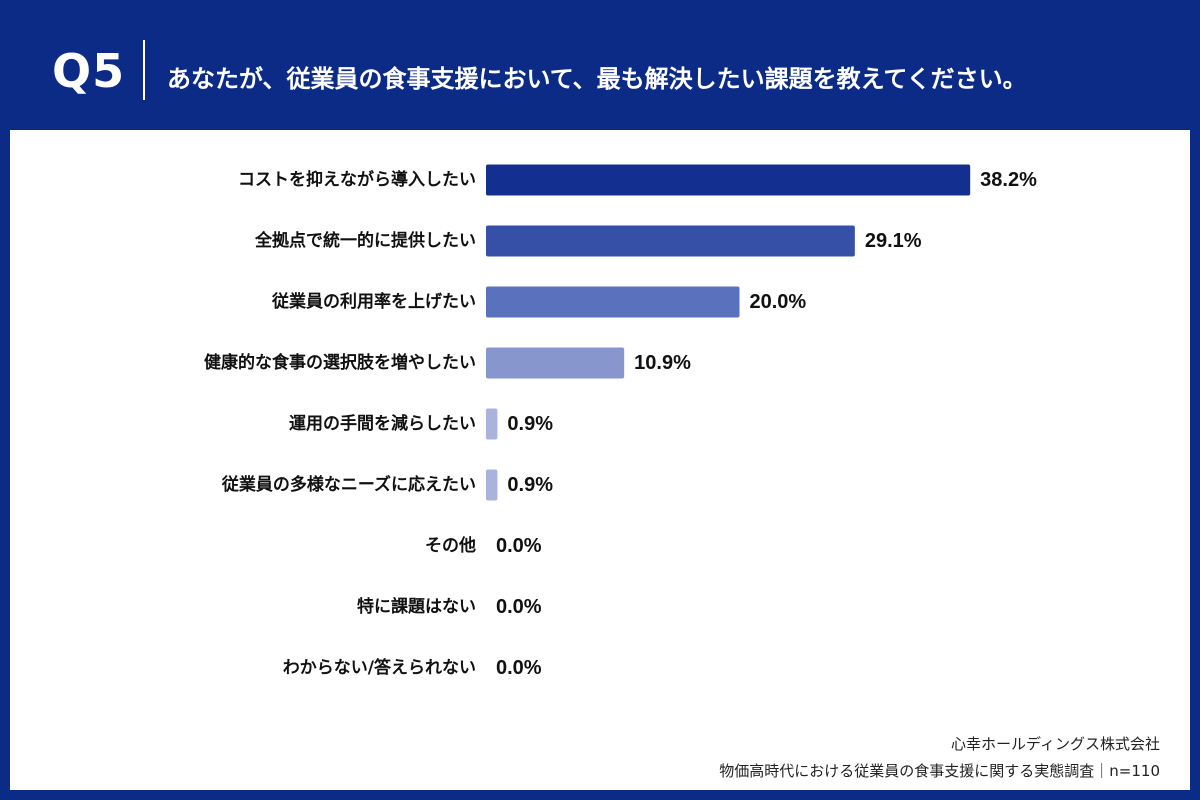 Image resolution: width=1200 pixels, height=800 pixels. I want to click on footer-source: 物価高時代における従業員の食事支援に関する実態調査｜n=110, so click(939, 771).